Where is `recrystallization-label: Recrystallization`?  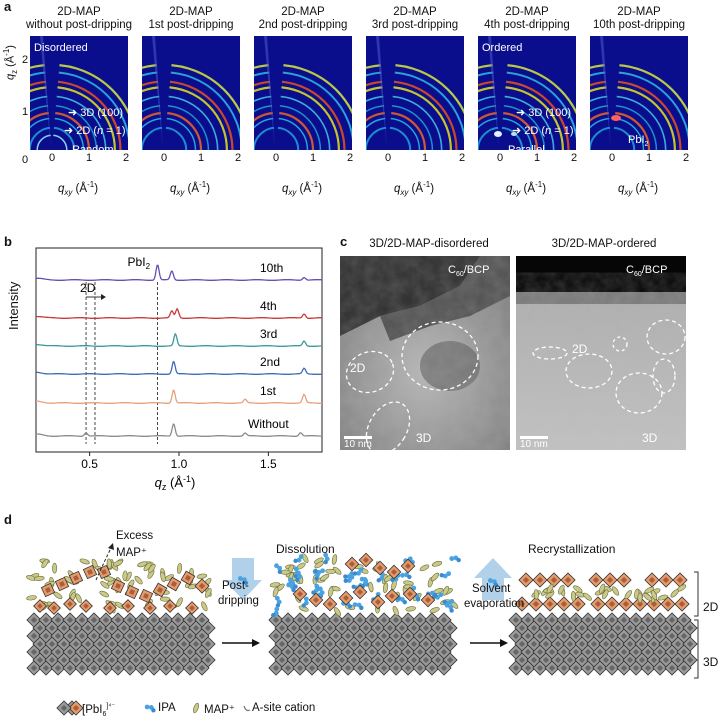 recrystallization-label: Recrystallization is located at coordinates (572, 549).